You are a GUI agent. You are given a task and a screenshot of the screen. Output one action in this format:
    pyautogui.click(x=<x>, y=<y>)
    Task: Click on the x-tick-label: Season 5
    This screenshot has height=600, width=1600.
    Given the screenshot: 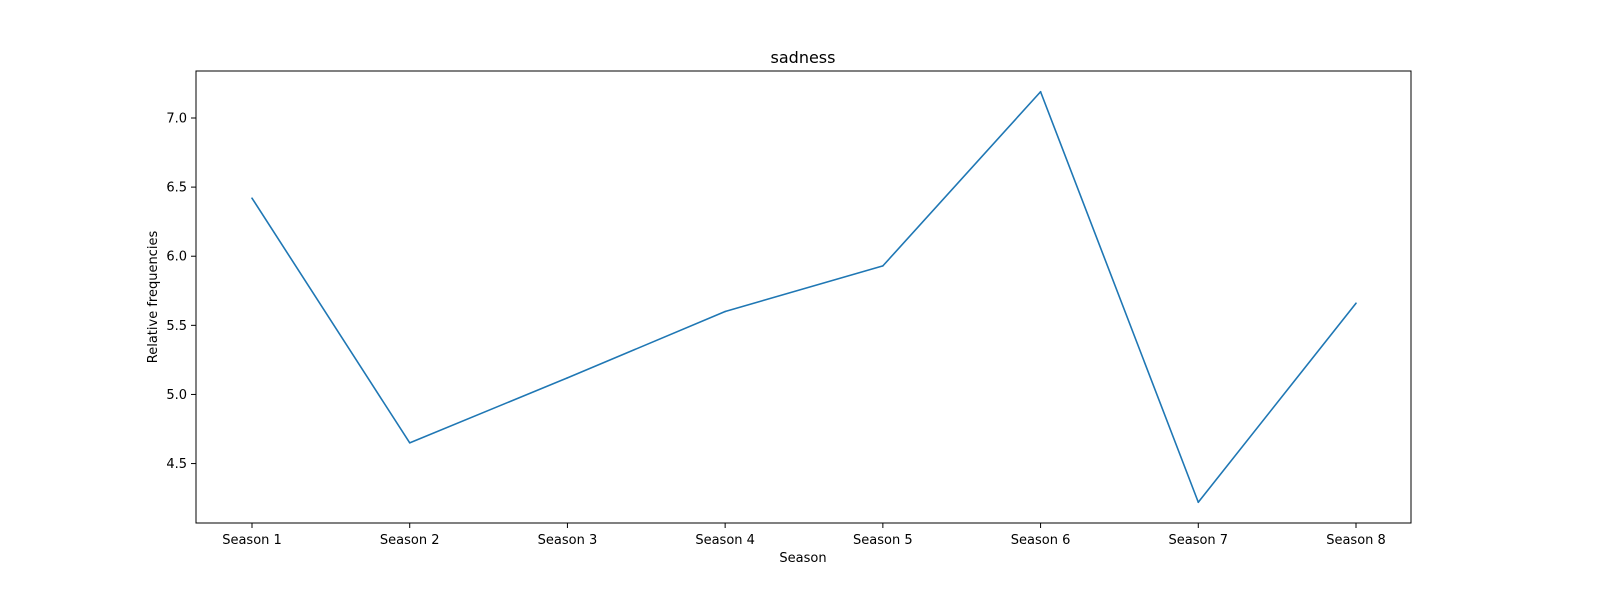 What is the action you would take?
    pyautogui.click(x=883, y=540)
    